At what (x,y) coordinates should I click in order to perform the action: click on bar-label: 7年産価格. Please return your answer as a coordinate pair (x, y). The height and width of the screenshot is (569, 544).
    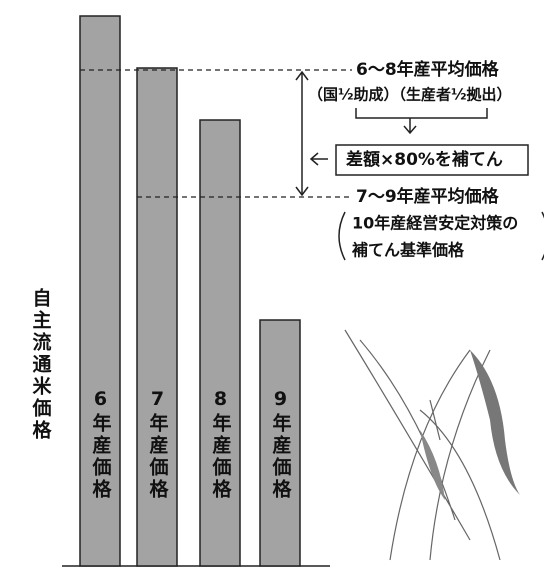
    Looking at the image, I should click on (158, 444).